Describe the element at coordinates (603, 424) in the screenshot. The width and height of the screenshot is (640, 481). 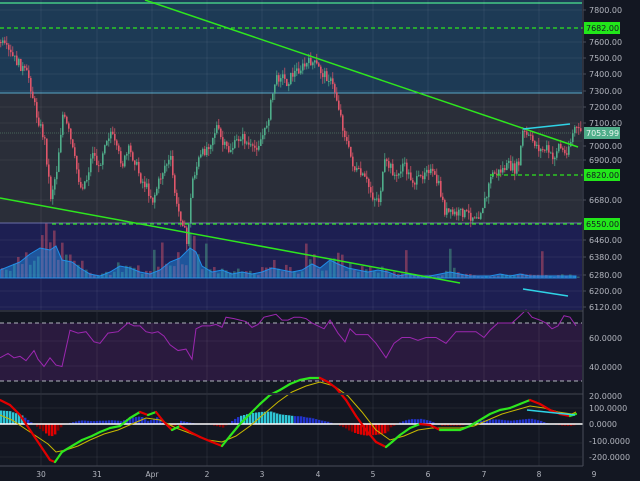
I see `macd-tick-label: 0.0000` at that location.